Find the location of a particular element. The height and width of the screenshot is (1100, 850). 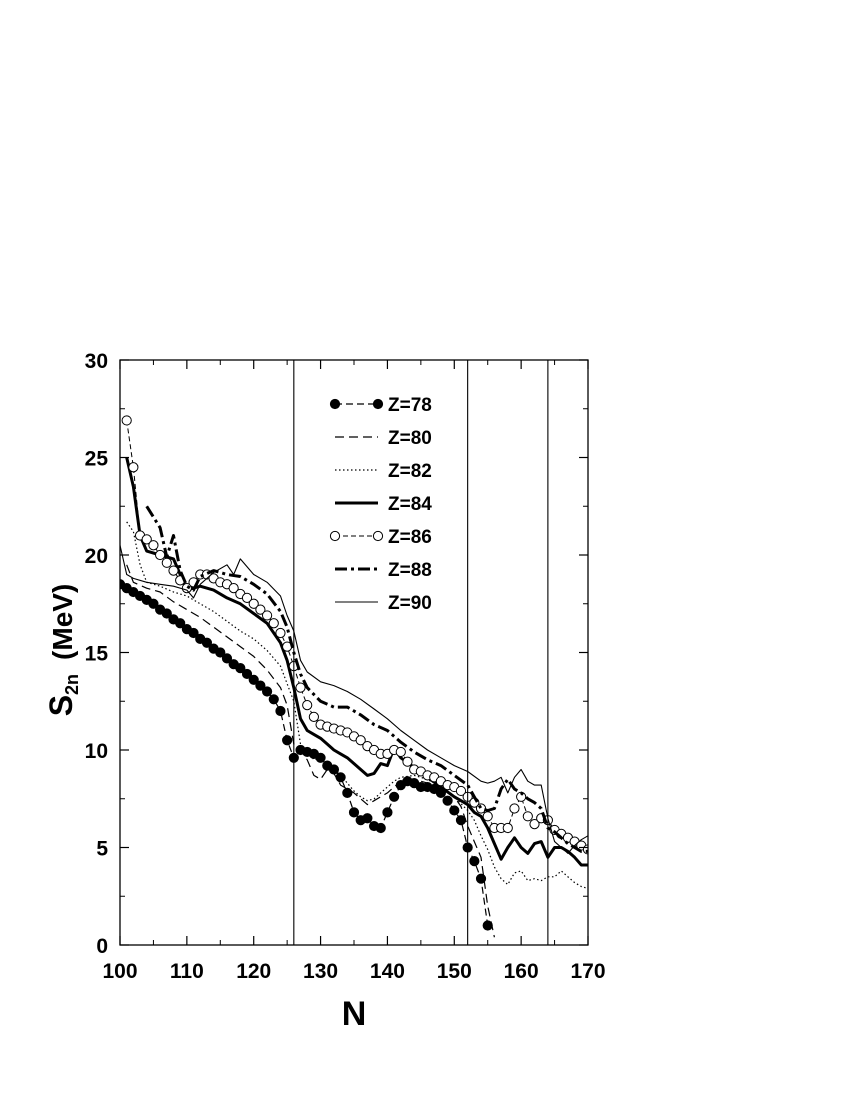

legend-entry-z-78: Z=78 is located at coordinates (380, 405).